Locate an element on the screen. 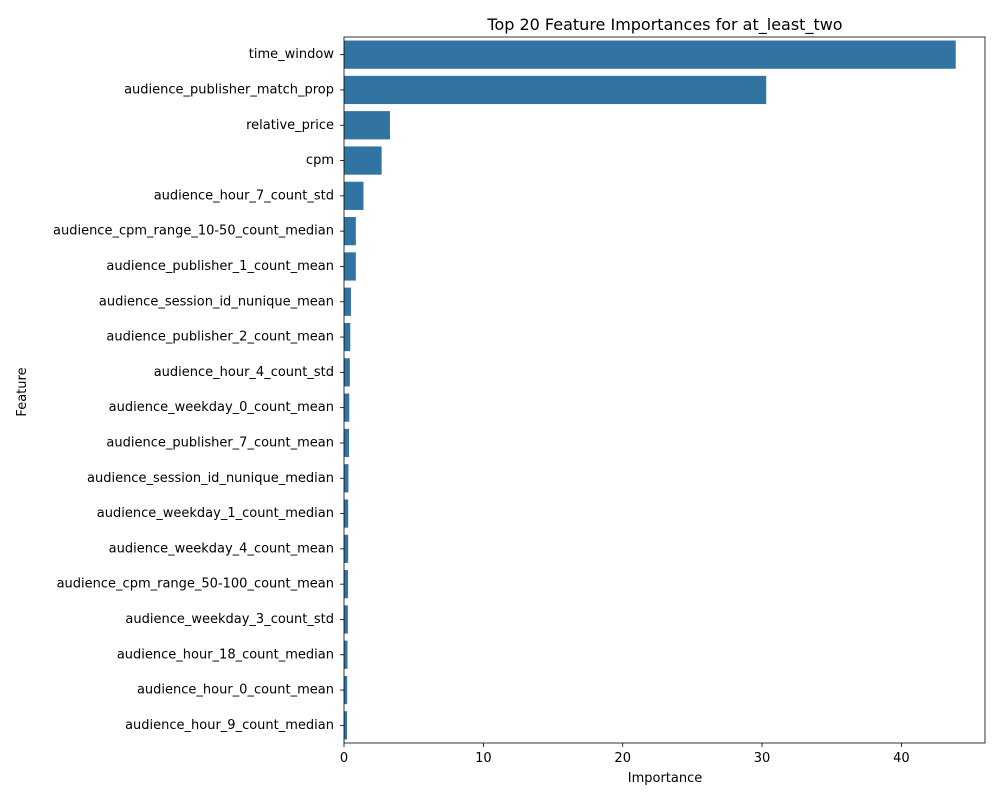 This screenshot has width=1000, height=804. y-tick-label: audience_cpm_range_10-50_count_median is located at coordinates (193, 231).